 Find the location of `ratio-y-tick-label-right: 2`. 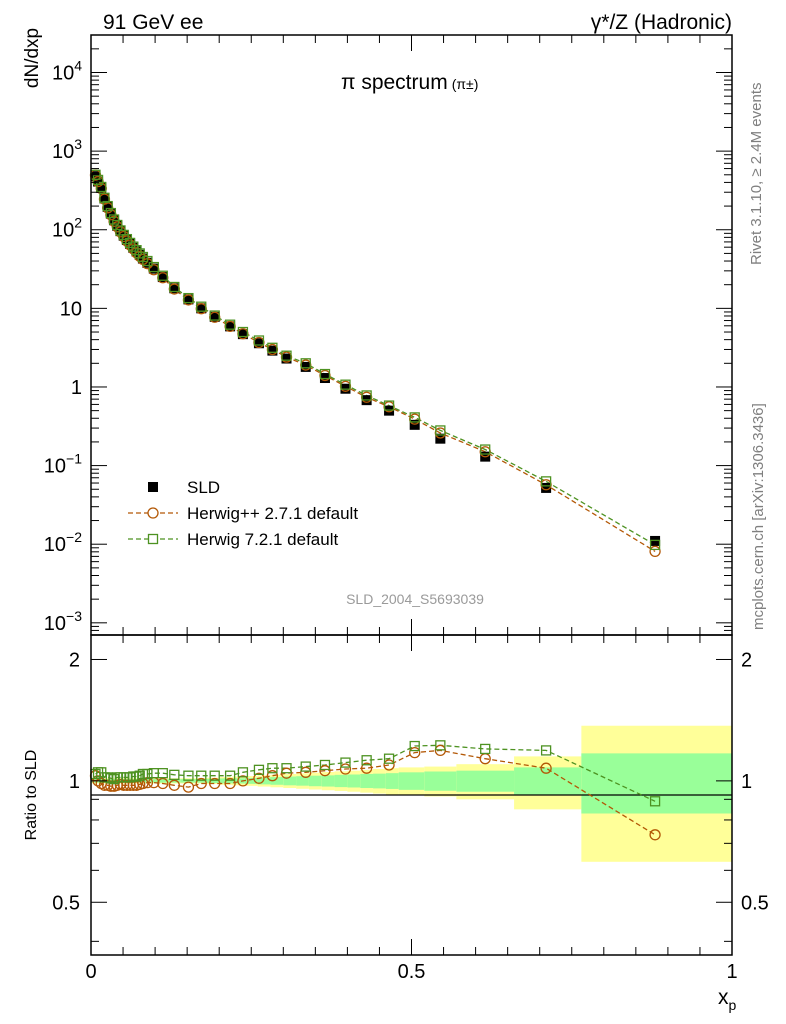

ratio-y-tick-label-right: 2 is located at coordinates (746, 660).